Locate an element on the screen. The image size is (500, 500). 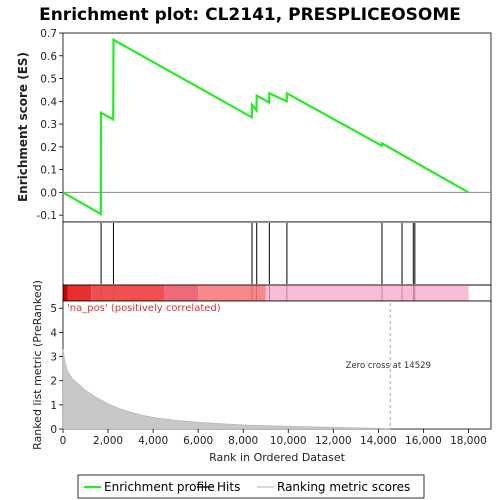
es-ytick-label: -0.1 is located at coordinates (47, 216).